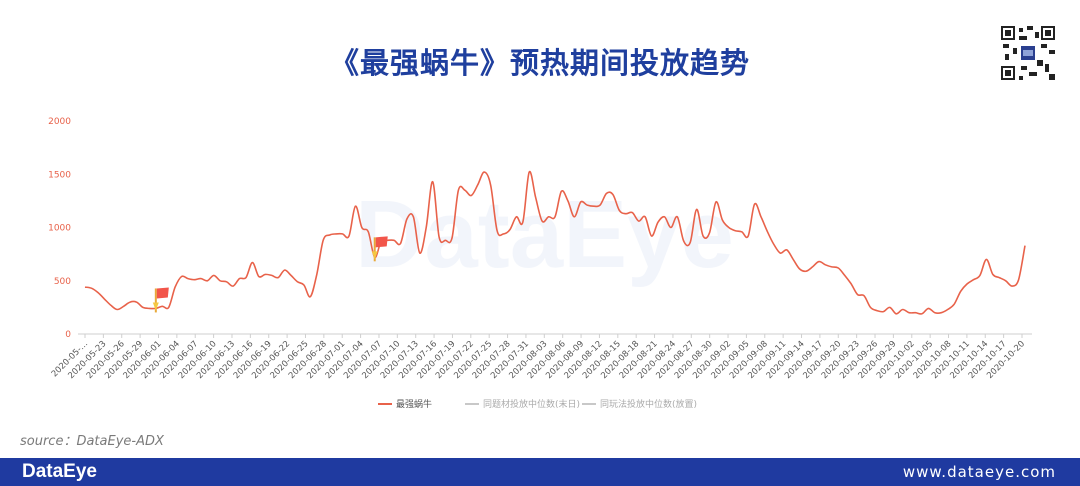 The width and height of the screenshot is (1080, 486). I want to click on legend-label: 最强蜗牛, so click(414, 404).